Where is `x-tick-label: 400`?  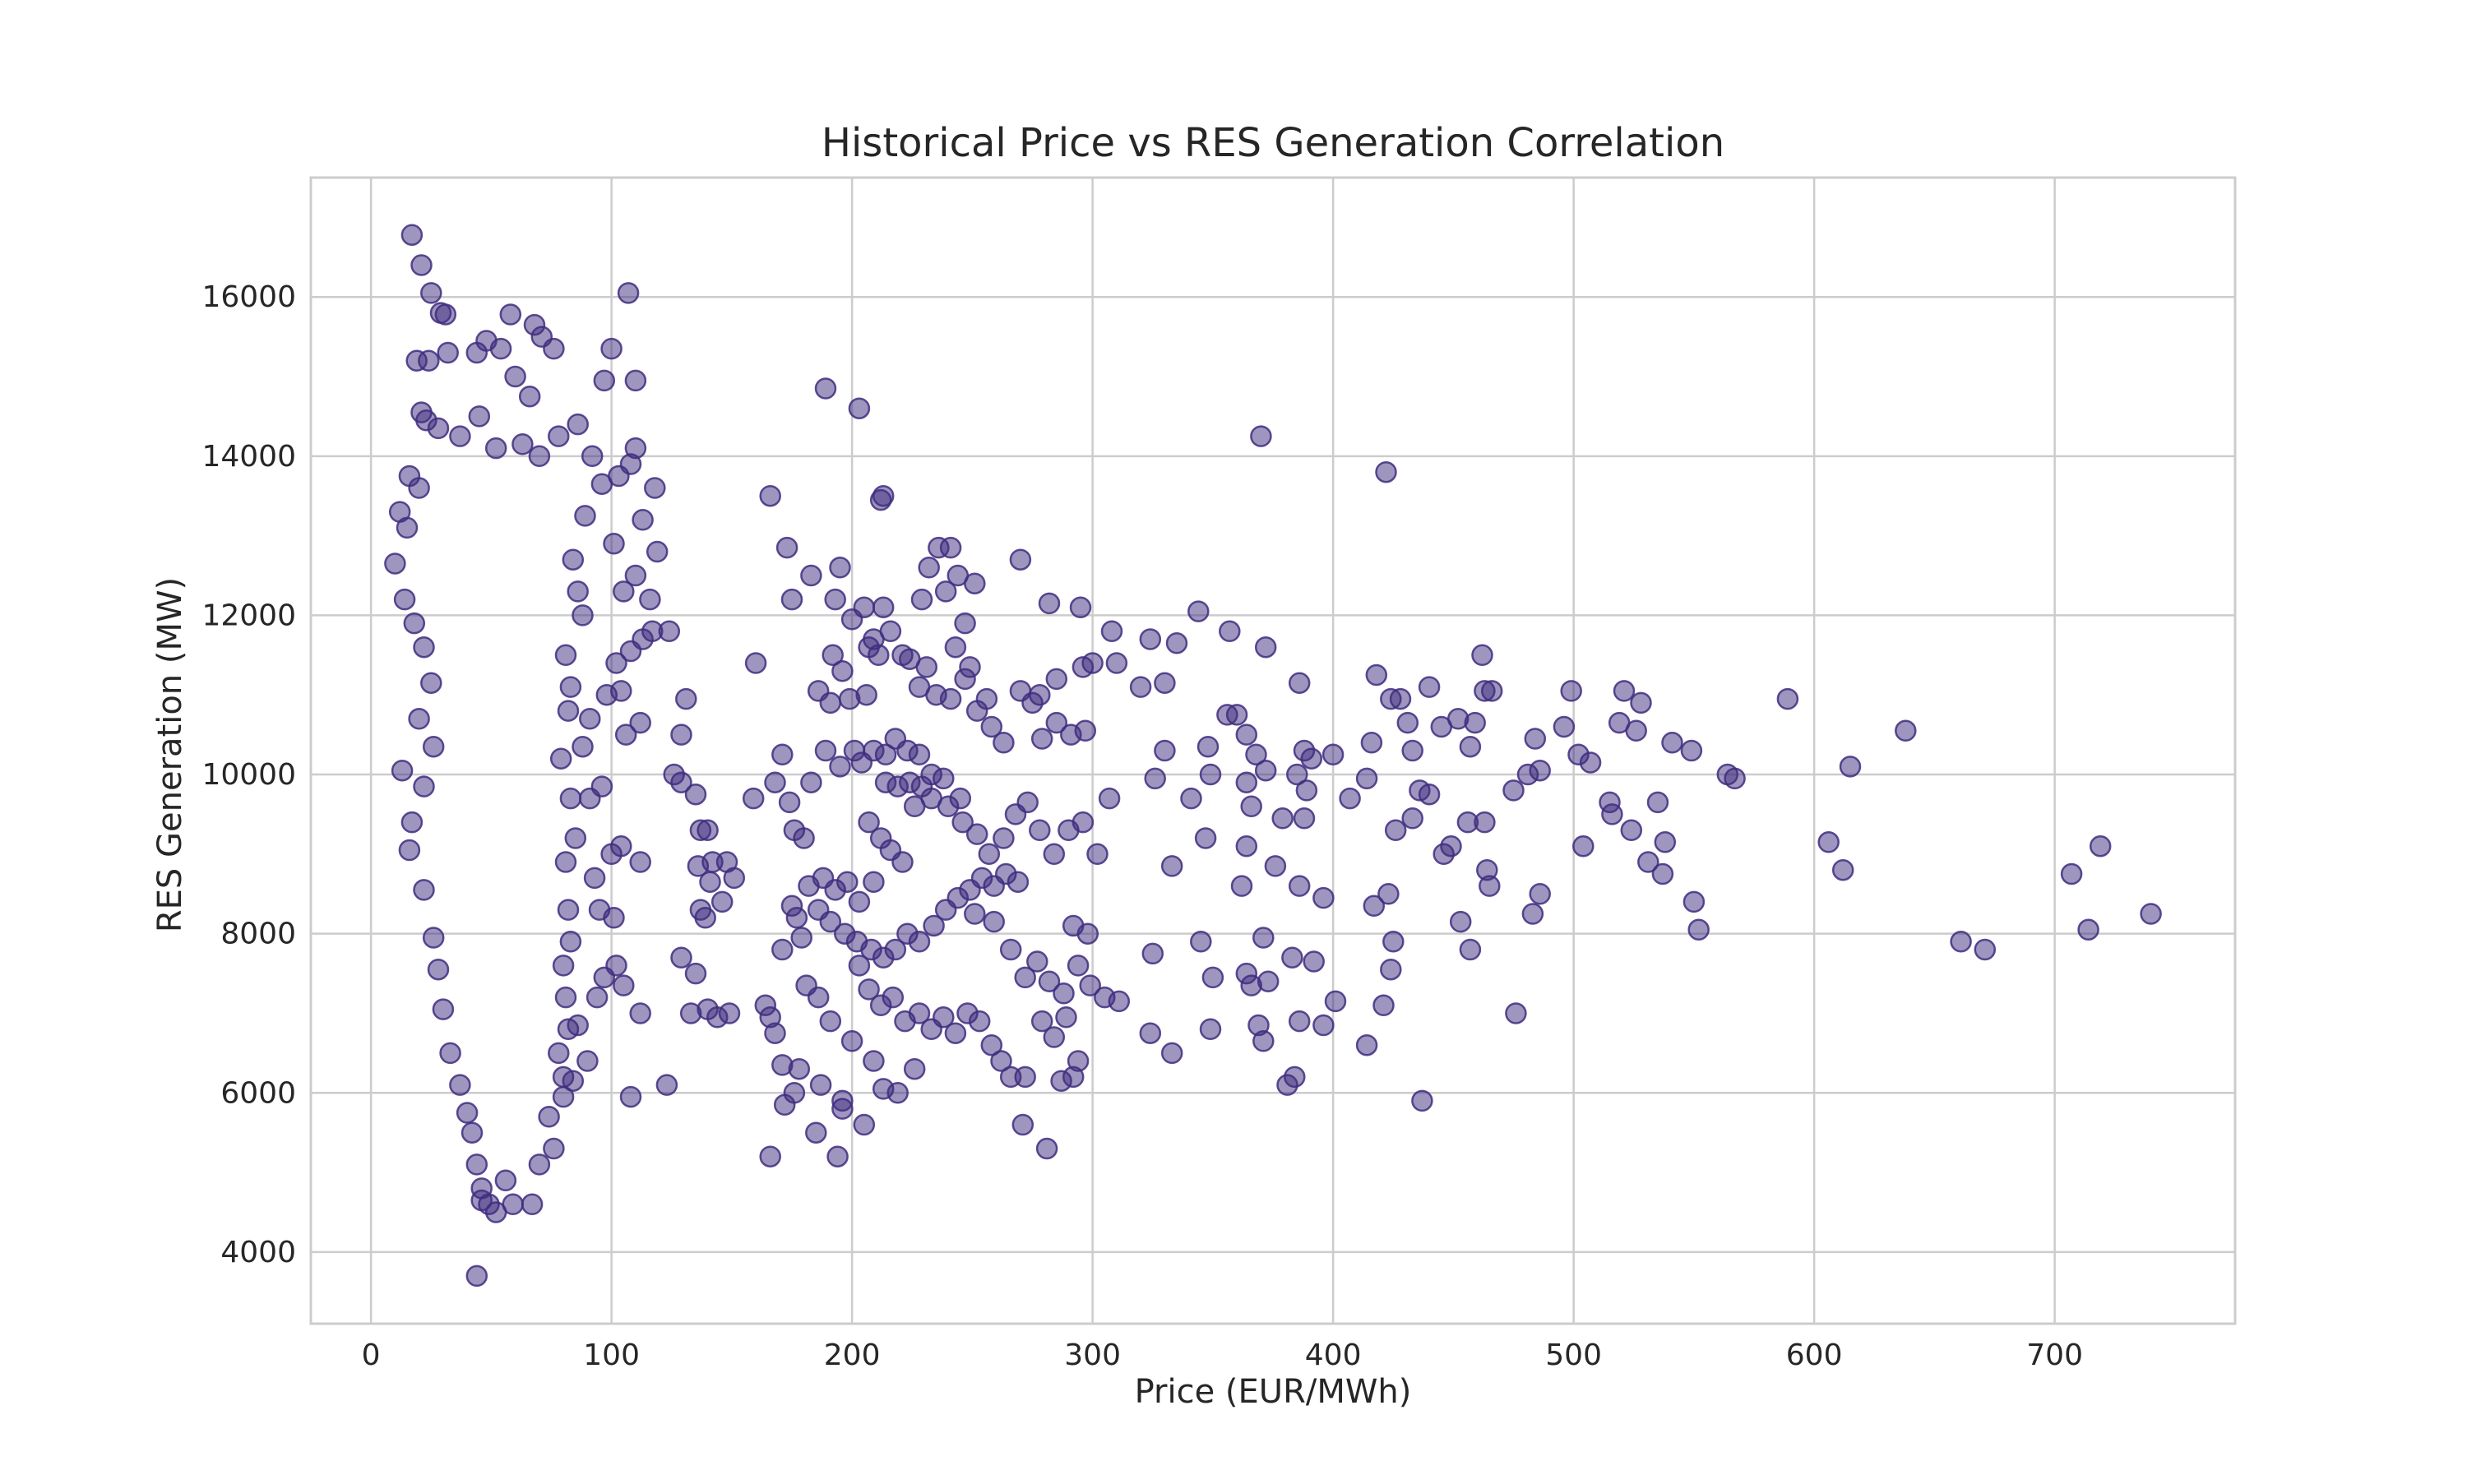 x-tick-label: 400 is located at coordinates (1333, 1355).